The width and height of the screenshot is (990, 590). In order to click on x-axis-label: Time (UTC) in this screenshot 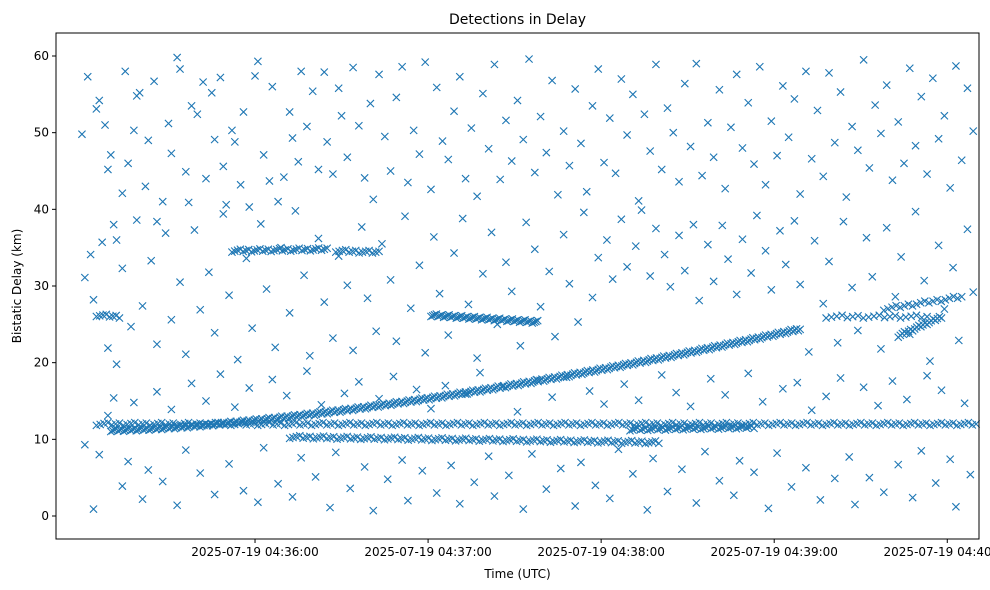, I will do `click(516, 574)`.